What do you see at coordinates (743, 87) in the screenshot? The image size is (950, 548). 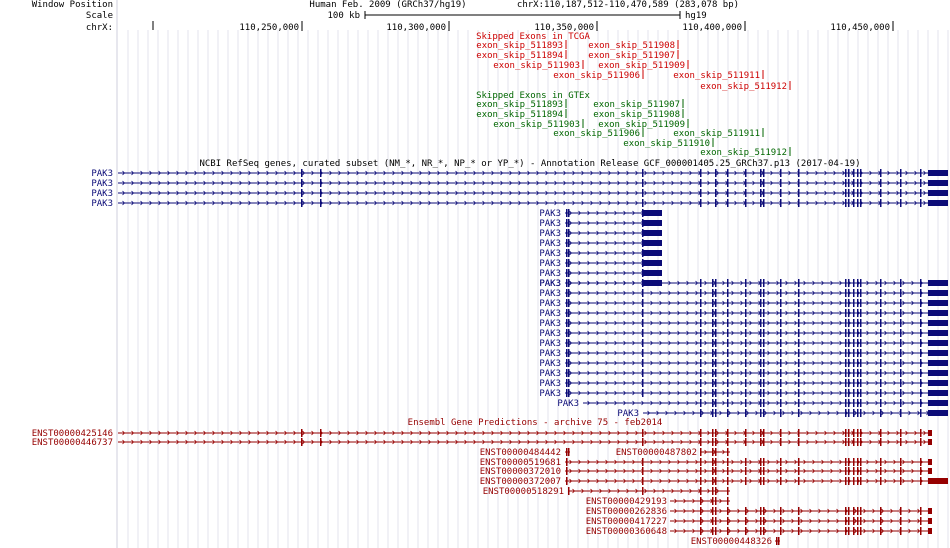 I see `tcga-exon-label: exon_skip_511912` at bounding box center [743, 87].